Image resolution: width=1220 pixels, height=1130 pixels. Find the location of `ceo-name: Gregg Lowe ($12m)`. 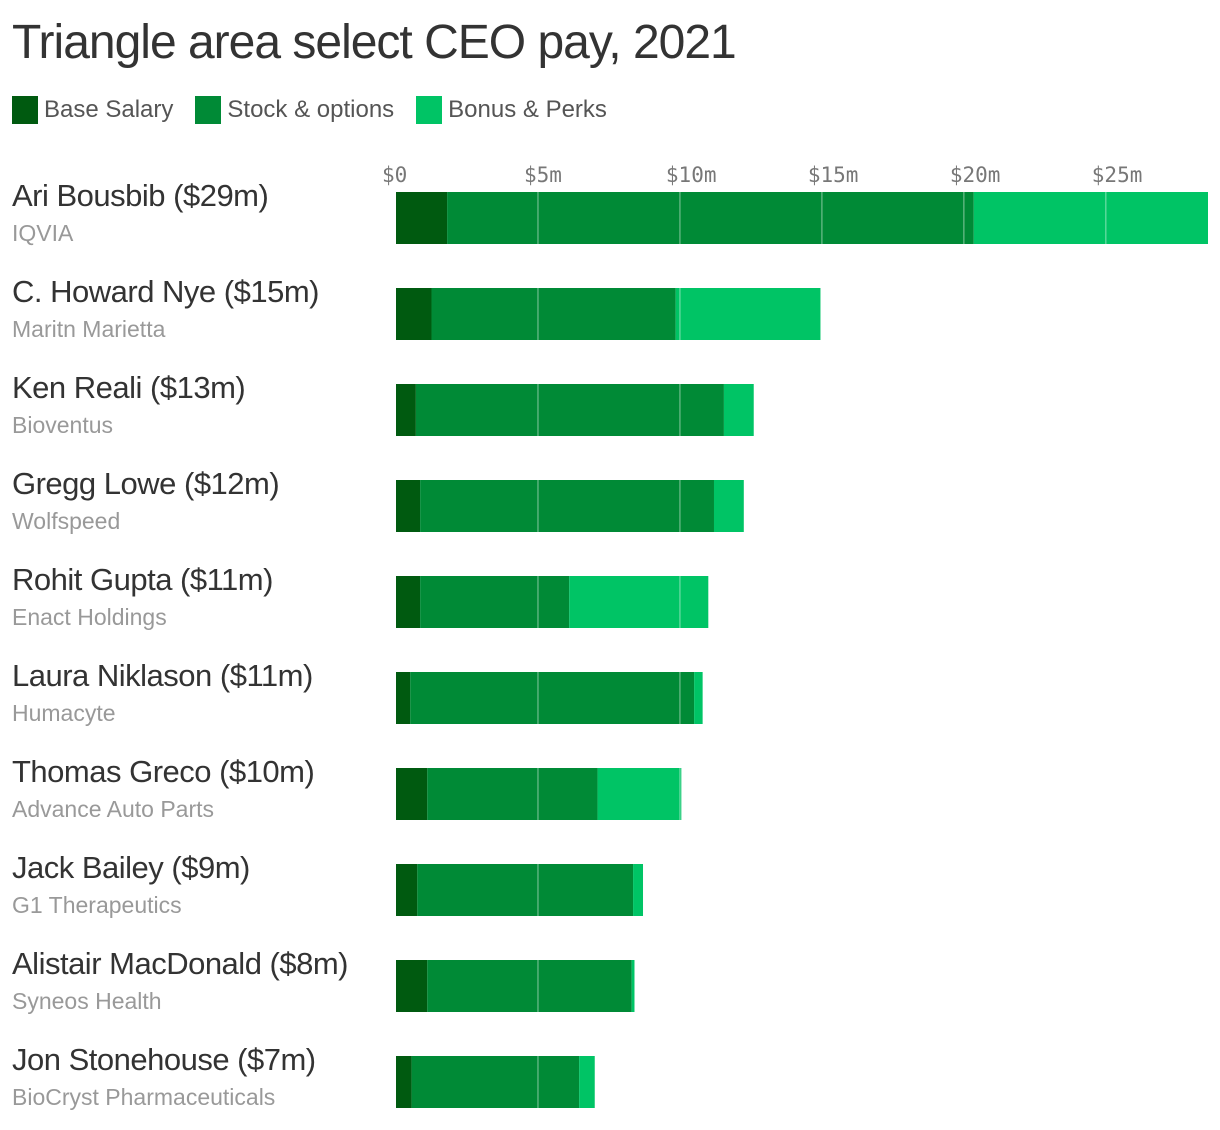

ceo-name: Gregg Lowe ($12m) is located at coordinates (146, 483).